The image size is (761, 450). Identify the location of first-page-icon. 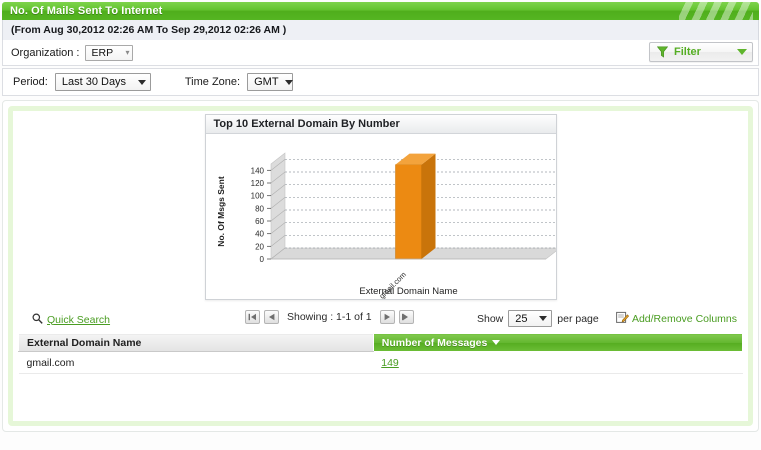
(252, 317).